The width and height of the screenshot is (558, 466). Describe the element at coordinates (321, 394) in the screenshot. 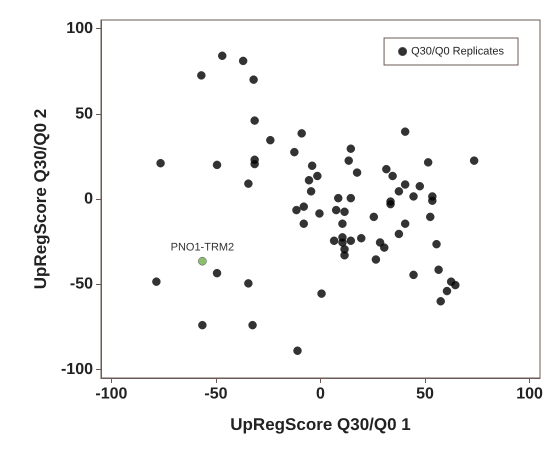

I see `x-tick-label: 0` at that location.